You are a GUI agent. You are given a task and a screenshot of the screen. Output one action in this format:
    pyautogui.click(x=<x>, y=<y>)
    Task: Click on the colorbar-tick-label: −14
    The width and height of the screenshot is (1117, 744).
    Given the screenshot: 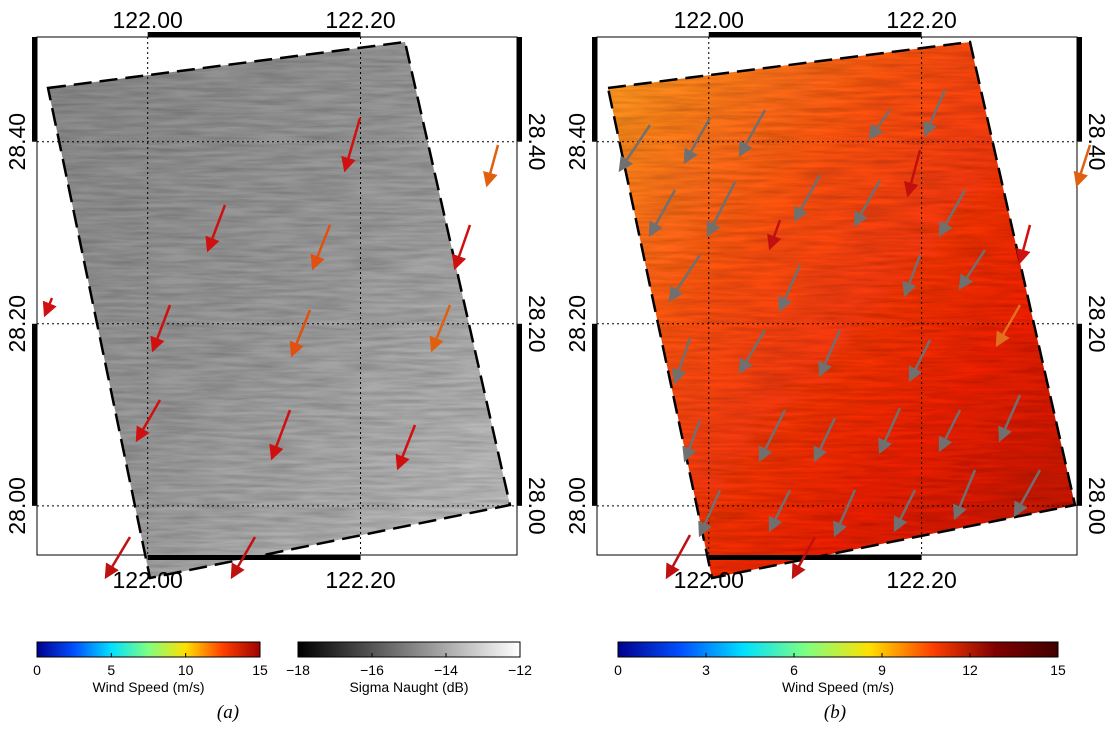 What is the action you would take?
    pyautogui.click(x=446, y=670)
    